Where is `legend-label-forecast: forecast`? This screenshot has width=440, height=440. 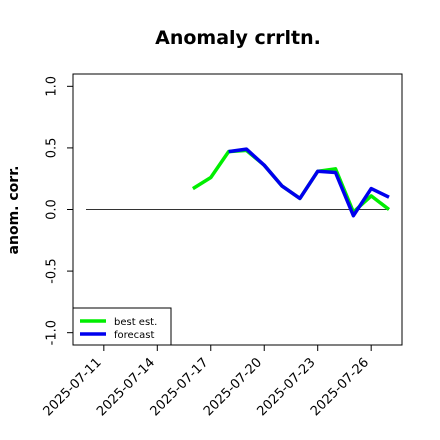 legend-label-forecast: forecast is located at coordinates (134, 335).